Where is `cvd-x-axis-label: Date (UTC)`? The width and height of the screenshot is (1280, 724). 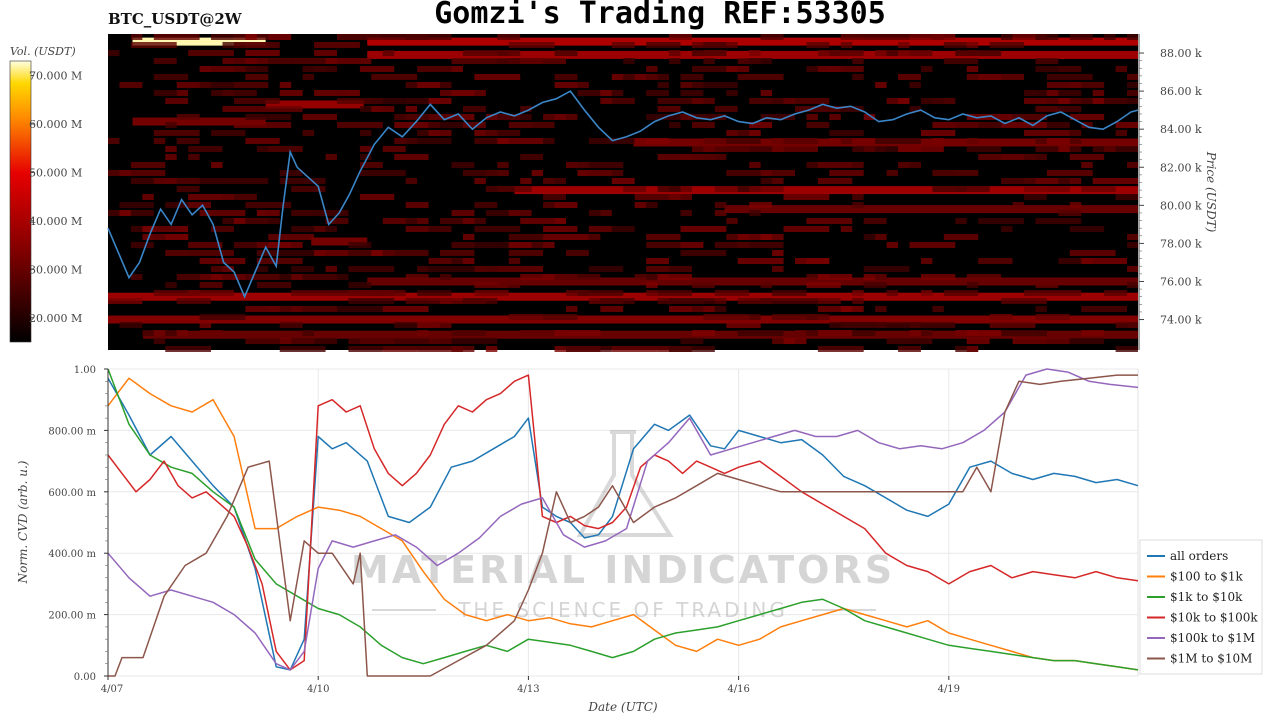
cvd-x-axis-label: Date (UTC) is located at coordinates (622, 707).